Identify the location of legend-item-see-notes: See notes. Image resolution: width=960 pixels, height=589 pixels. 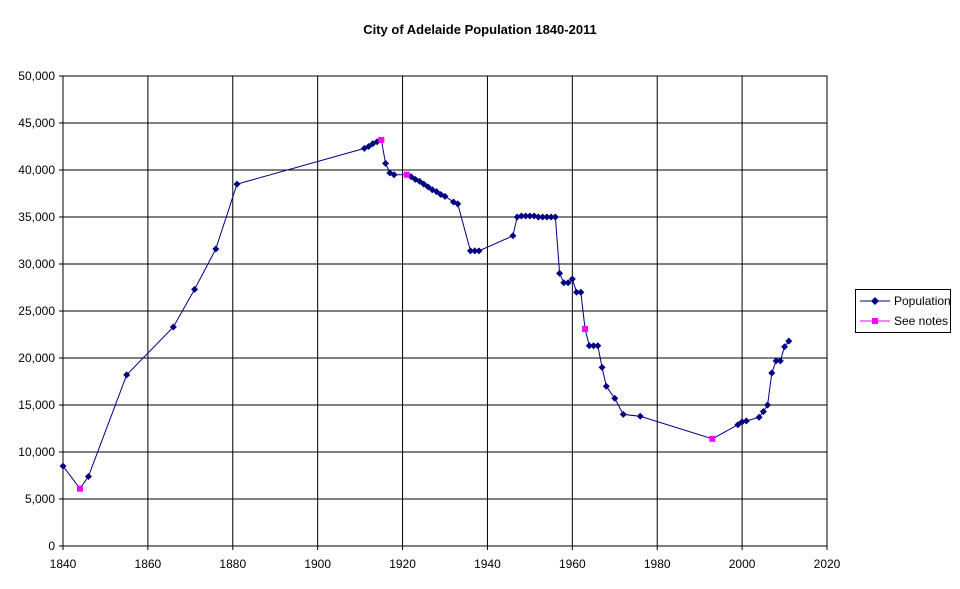
(904, 321).